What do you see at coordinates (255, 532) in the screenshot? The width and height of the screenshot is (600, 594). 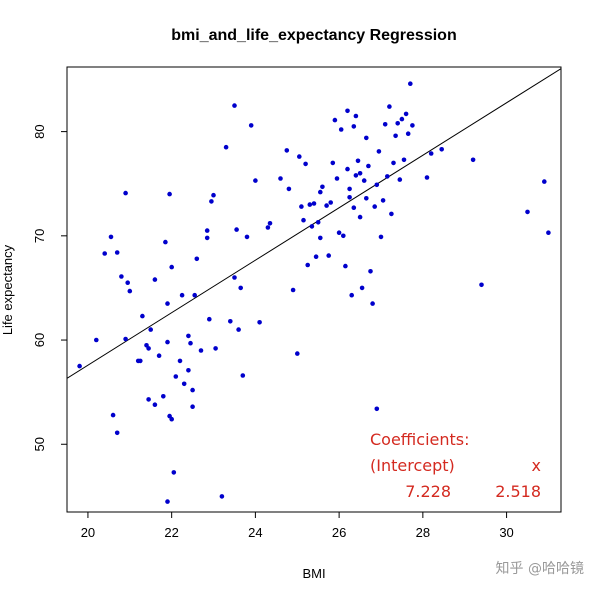 I see `x-tick-label: 24` at bounding box center [255, 532].